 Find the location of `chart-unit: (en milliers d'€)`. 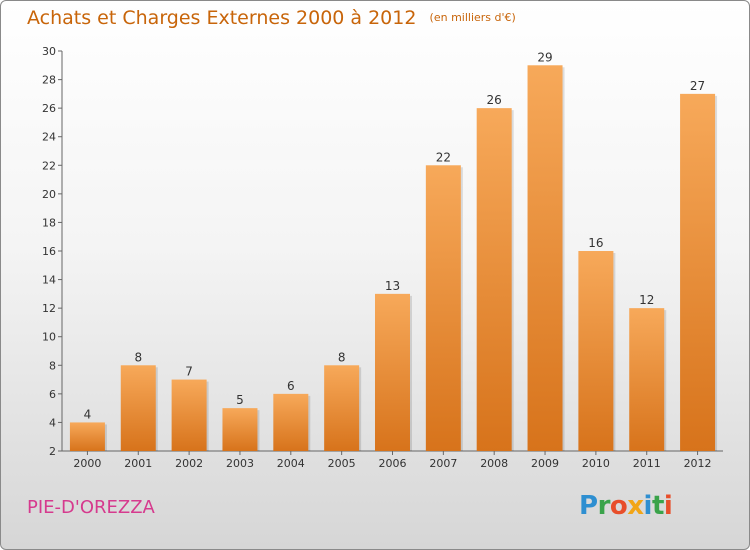

chart-unit: (en milliers d'€) is located at coordinates (472, 17).